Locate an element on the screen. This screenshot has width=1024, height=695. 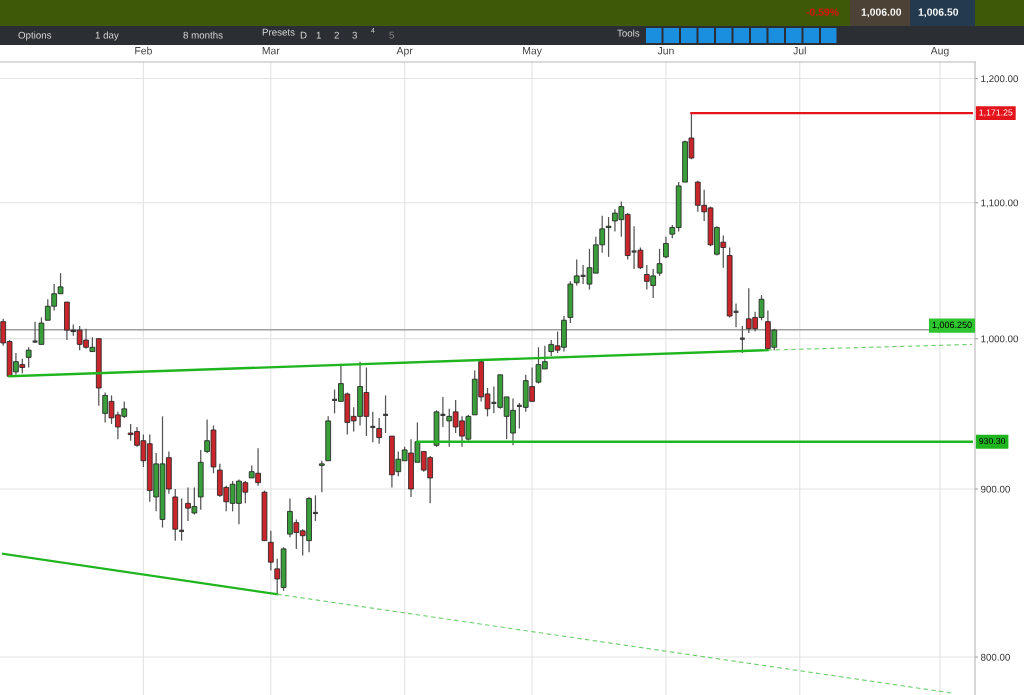
text: 2 is located at coordinates (336, 35).